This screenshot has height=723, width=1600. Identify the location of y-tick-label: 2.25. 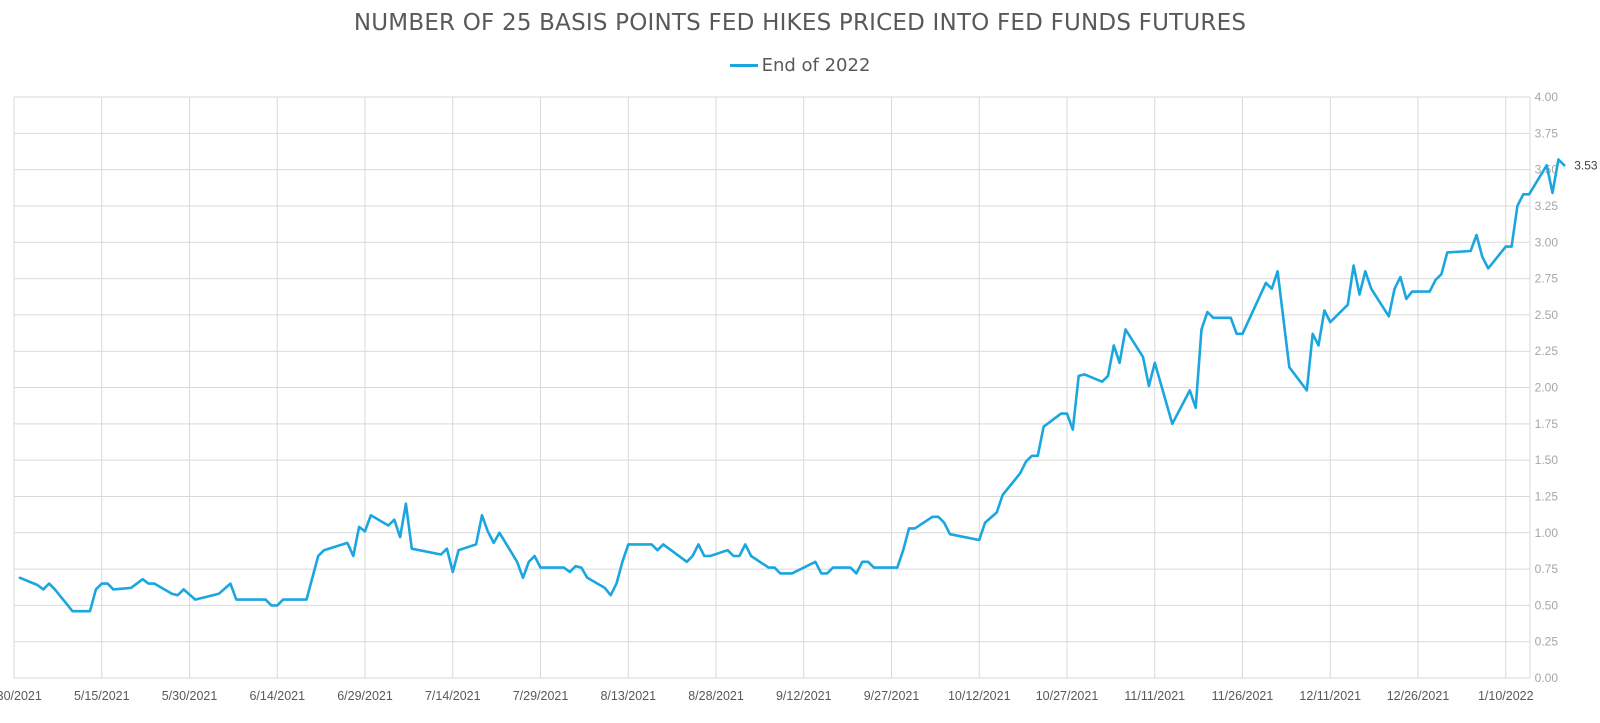
(1547, 351).